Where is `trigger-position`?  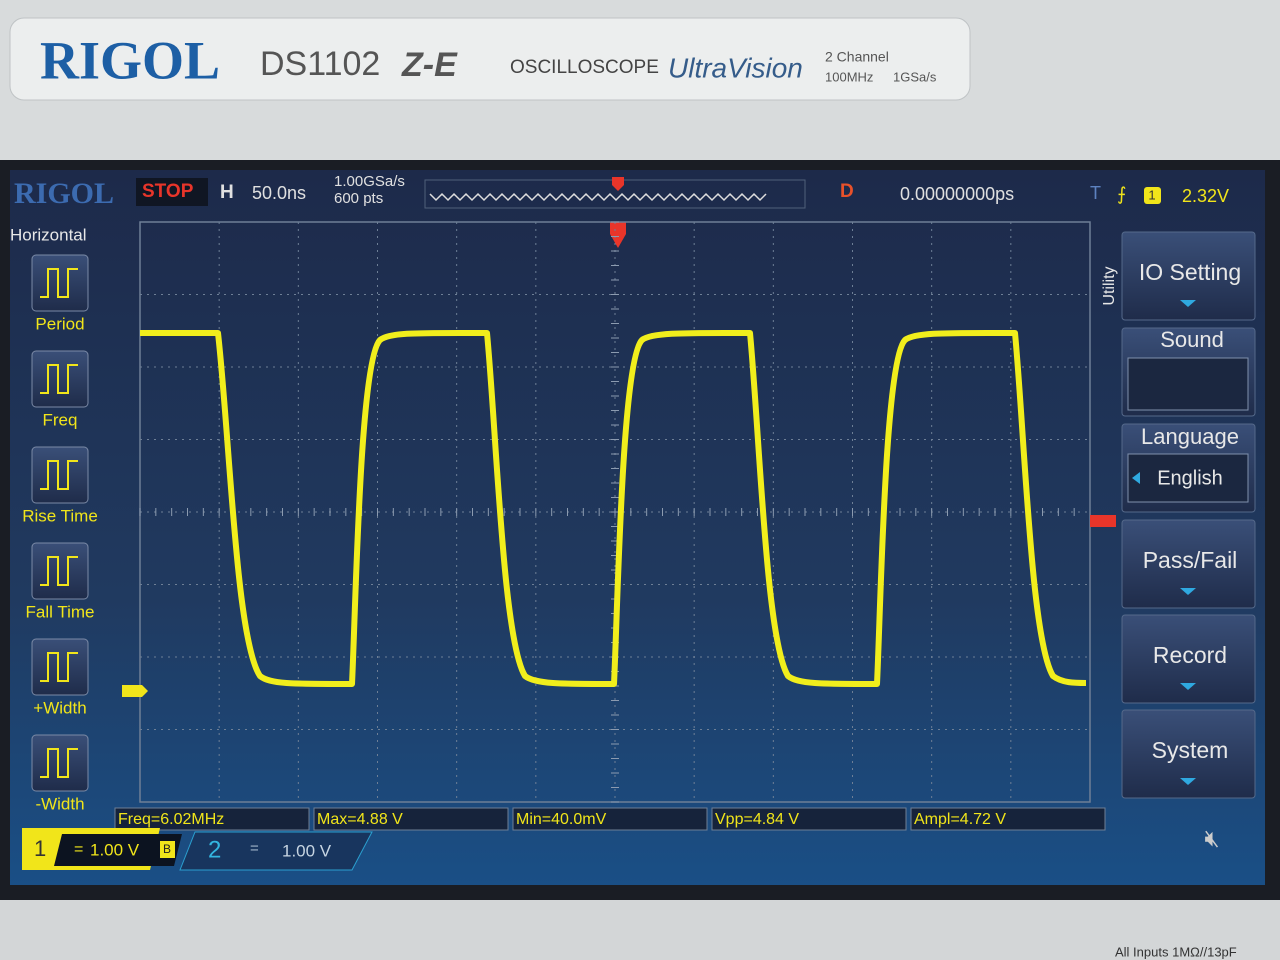
trigger-position is located at coordinates (618, 184).